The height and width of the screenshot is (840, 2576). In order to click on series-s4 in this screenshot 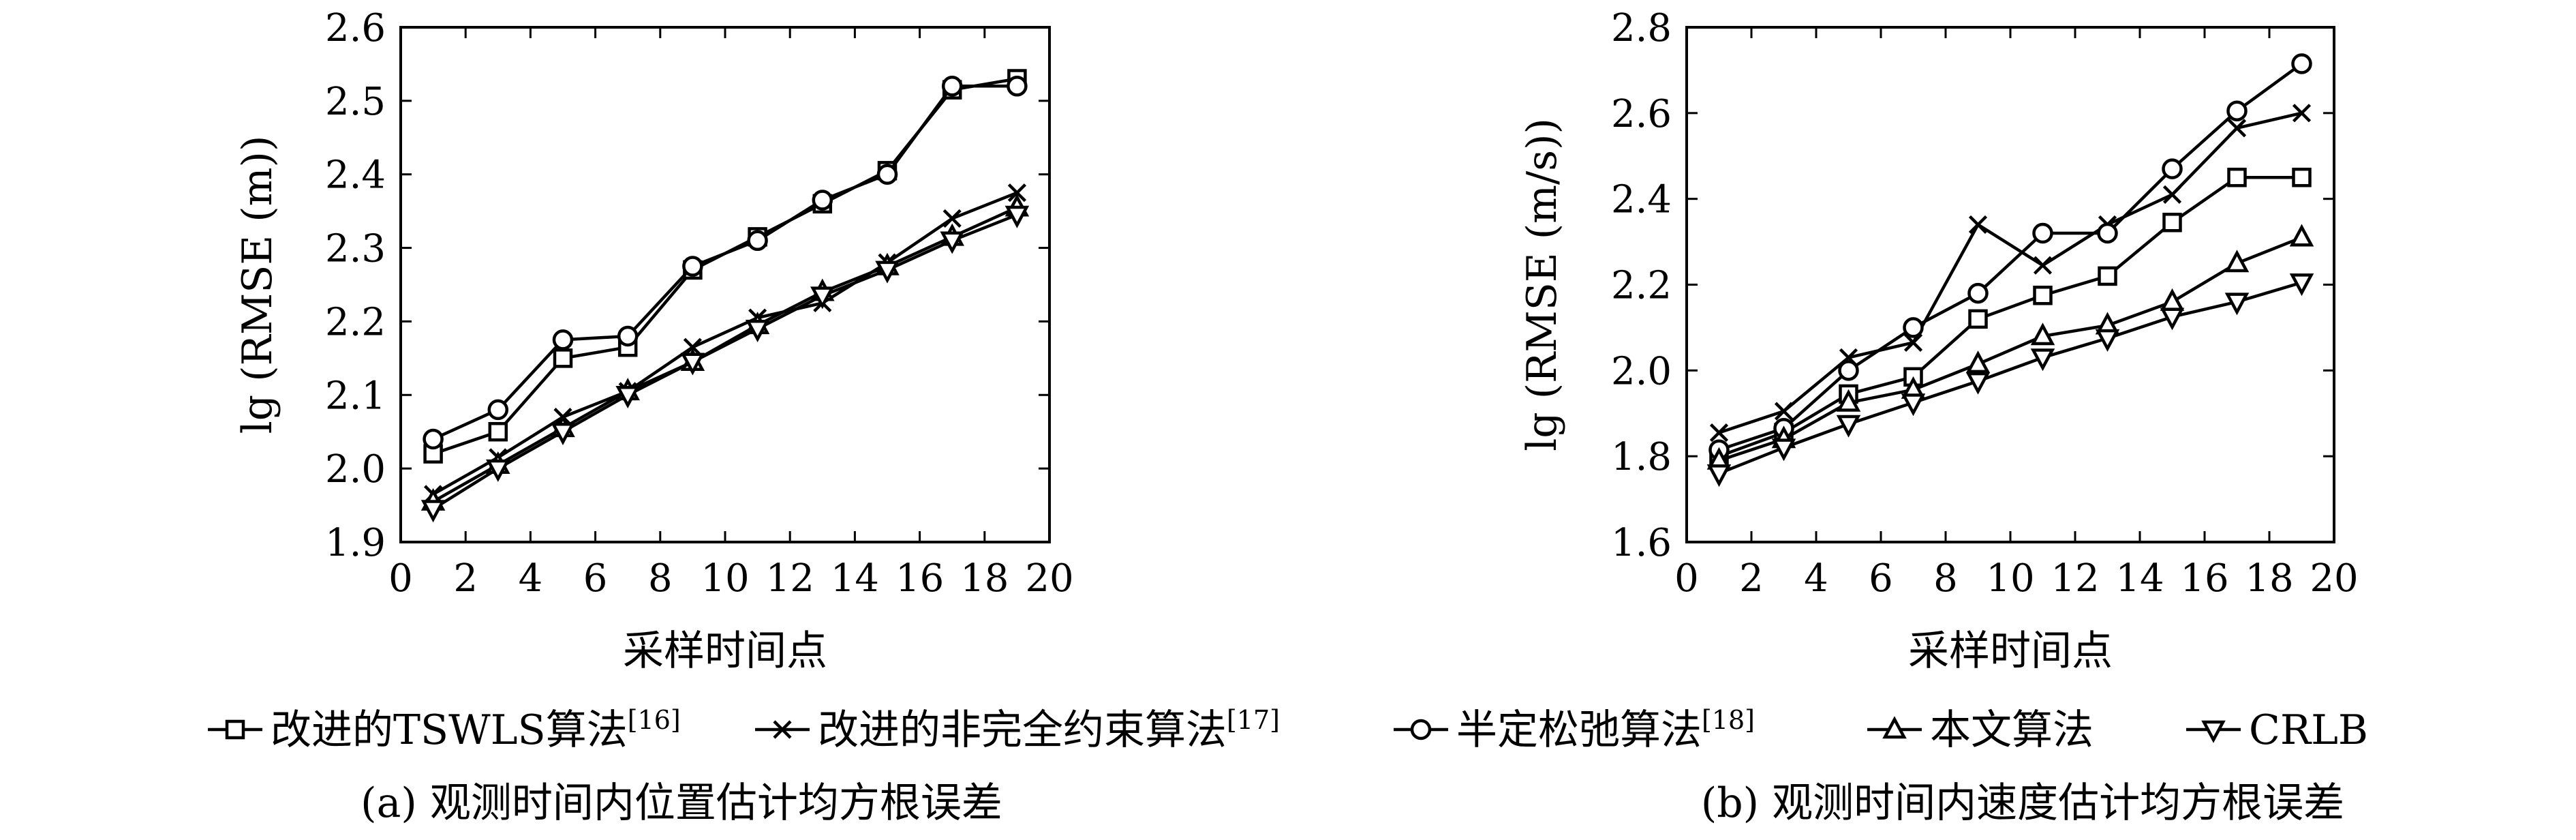, I will do `click(725, 352)`.